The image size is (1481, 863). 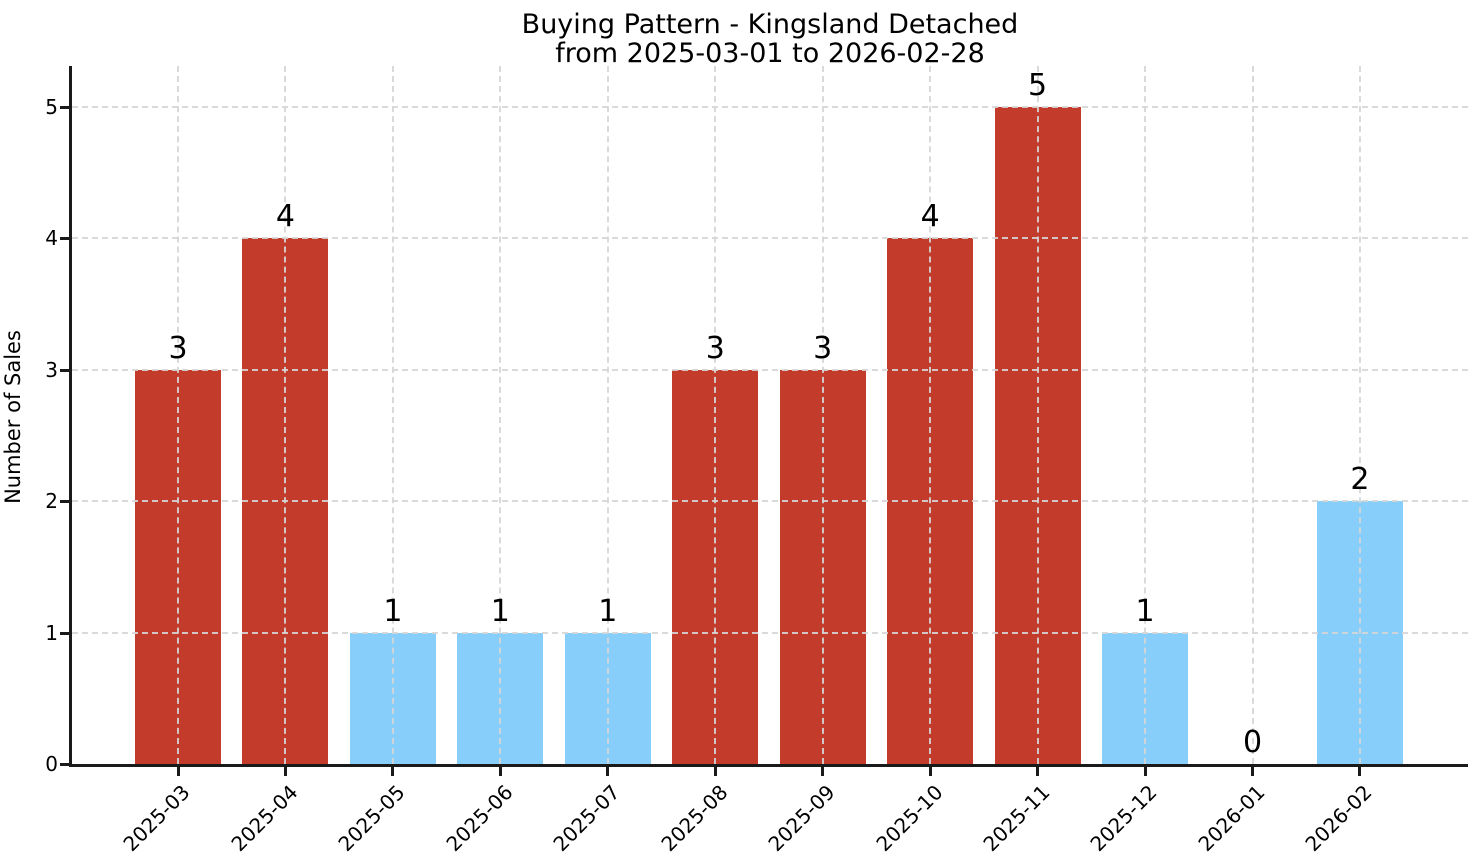 What do you see at coordinates (1338, 818) in the screenshot?
I see `x-tick-label-text: 2026-02` at bounding box center [1338, 818].